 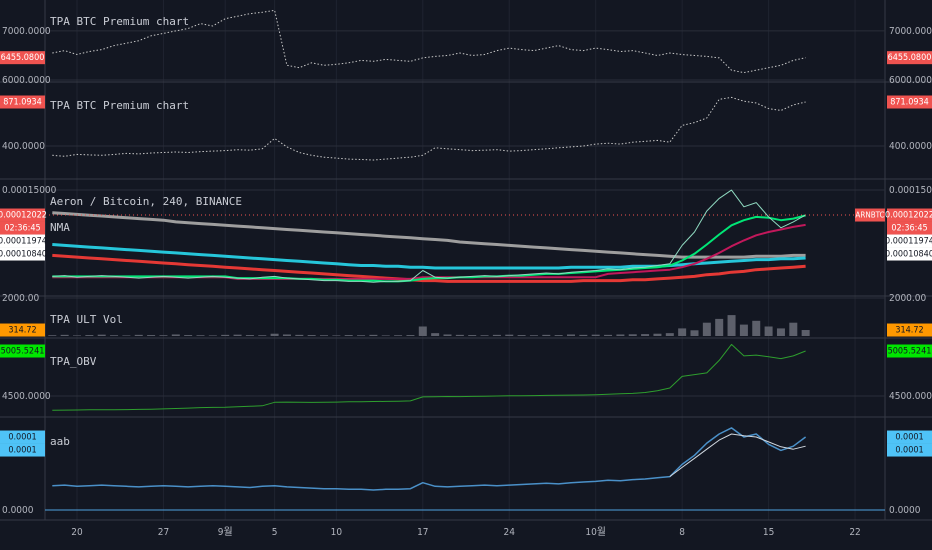 I want to click on symbol-tag-label: ARNBTC, so click(x=869, y=215).